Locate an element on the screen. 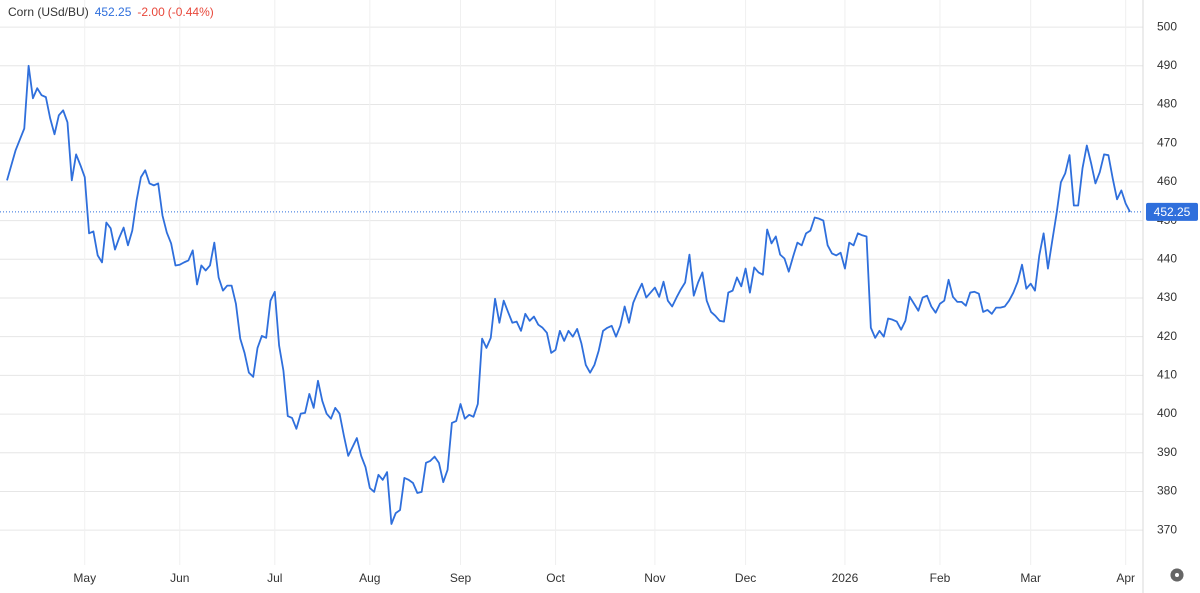 The height and width of the screenshot is (593, 1200). x-tick-label: Apr is located at coordinates (1125, 578).